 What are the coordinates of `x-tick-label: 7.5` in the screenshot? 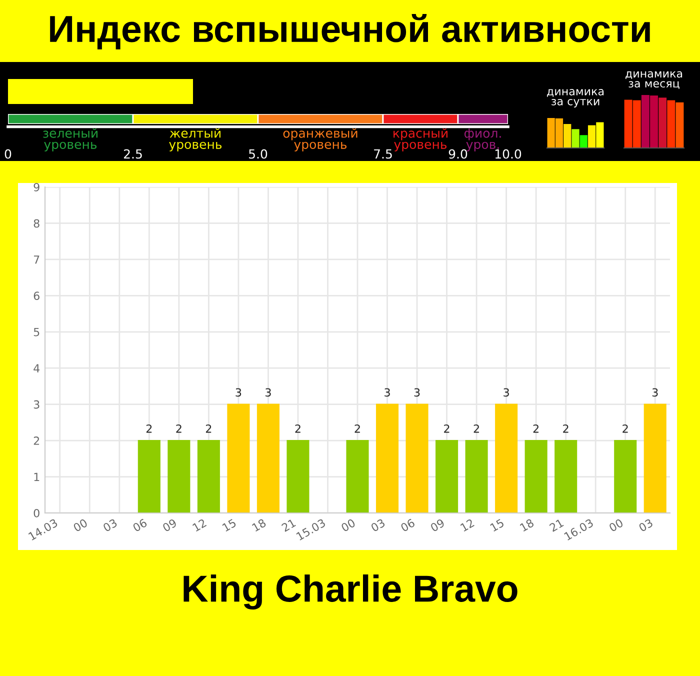 It's located at (383, 154).